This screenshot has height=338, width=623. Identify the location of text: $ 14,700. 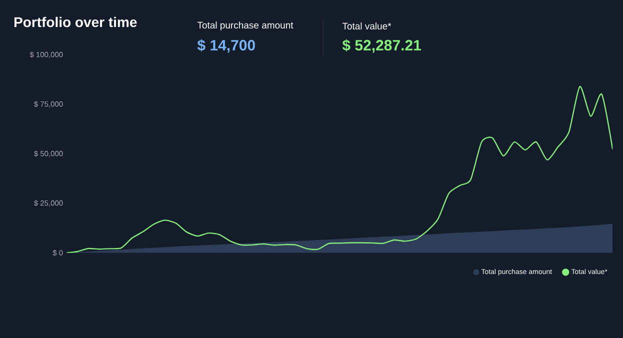
(226, 46).